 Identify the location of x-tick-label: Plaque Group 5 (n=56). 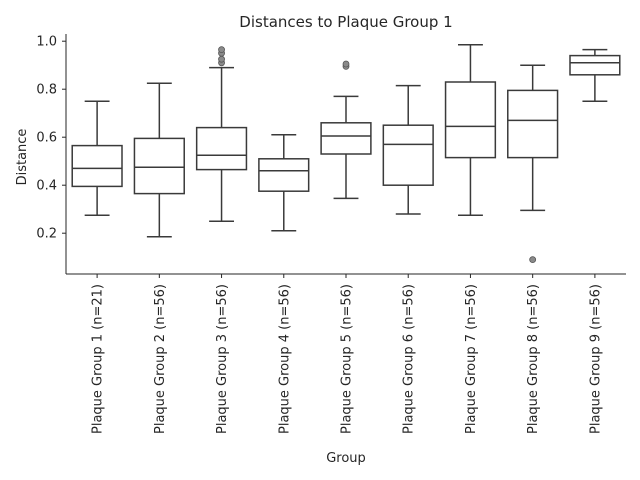
(347, 359).